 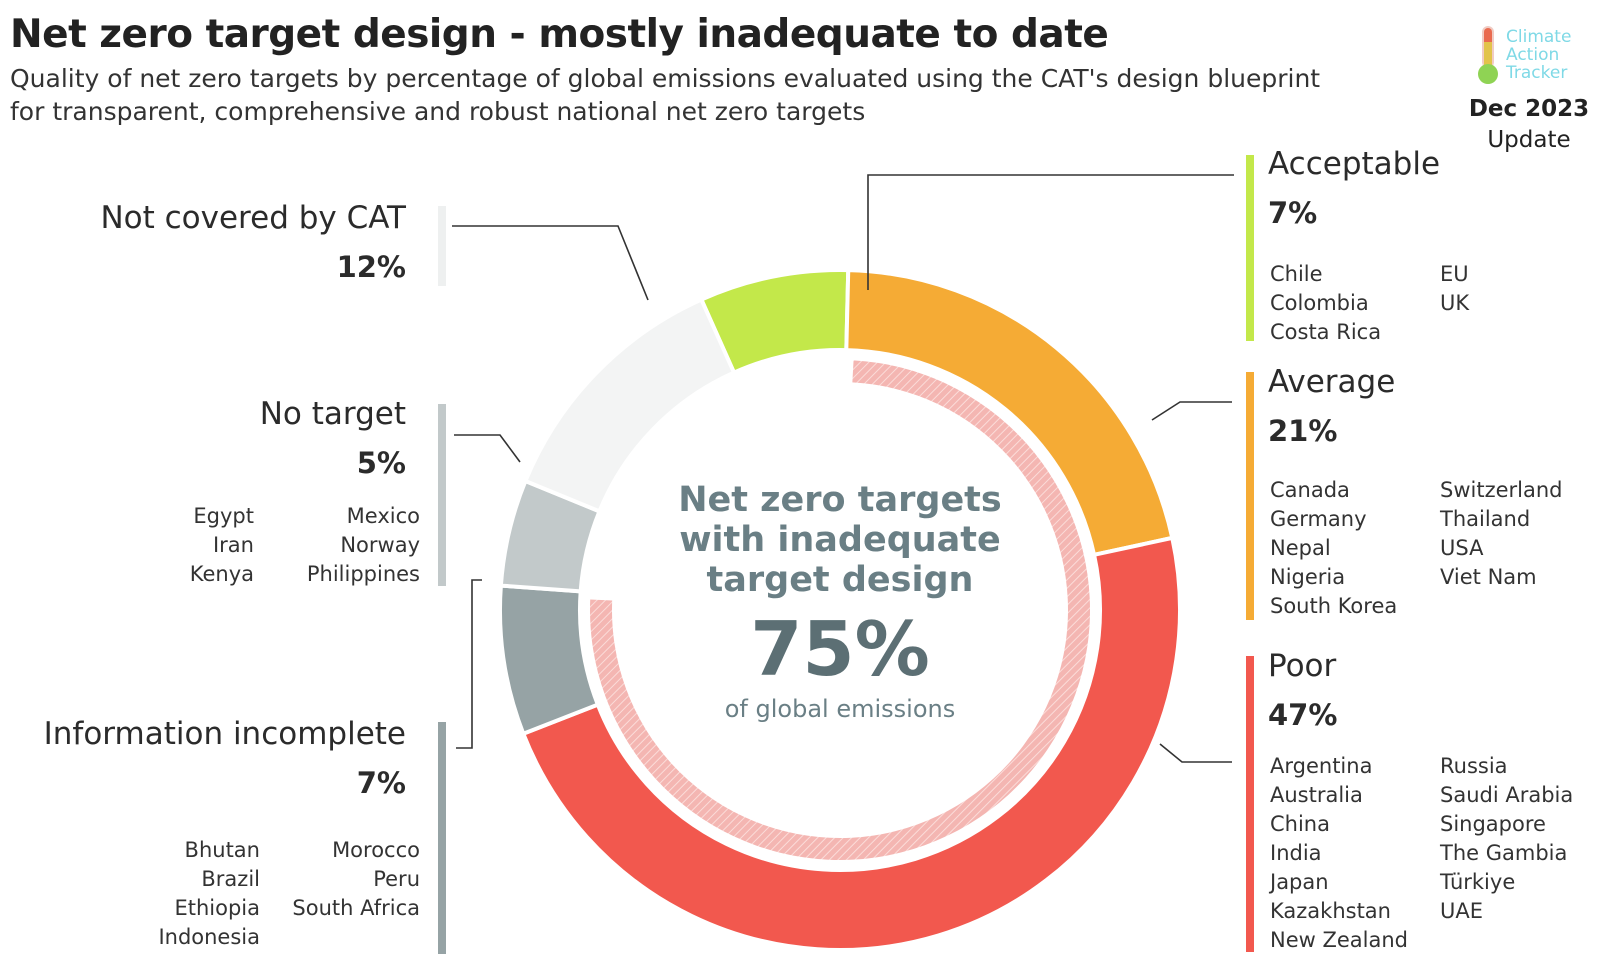 I want to click on country-item: Nepal, so click(x=1300, y=548).